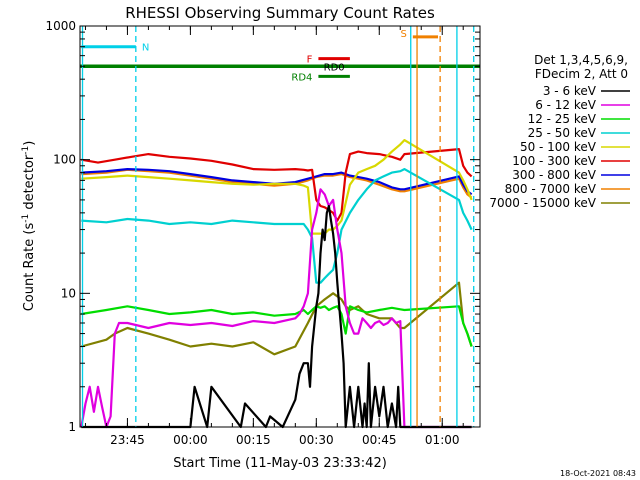 Image resolution: width=640 pixels, height=480 pixels. Describe the element at coordinates (127, 440) in the screenshot. I see `x-tick-label-0: 23:45` at that location.